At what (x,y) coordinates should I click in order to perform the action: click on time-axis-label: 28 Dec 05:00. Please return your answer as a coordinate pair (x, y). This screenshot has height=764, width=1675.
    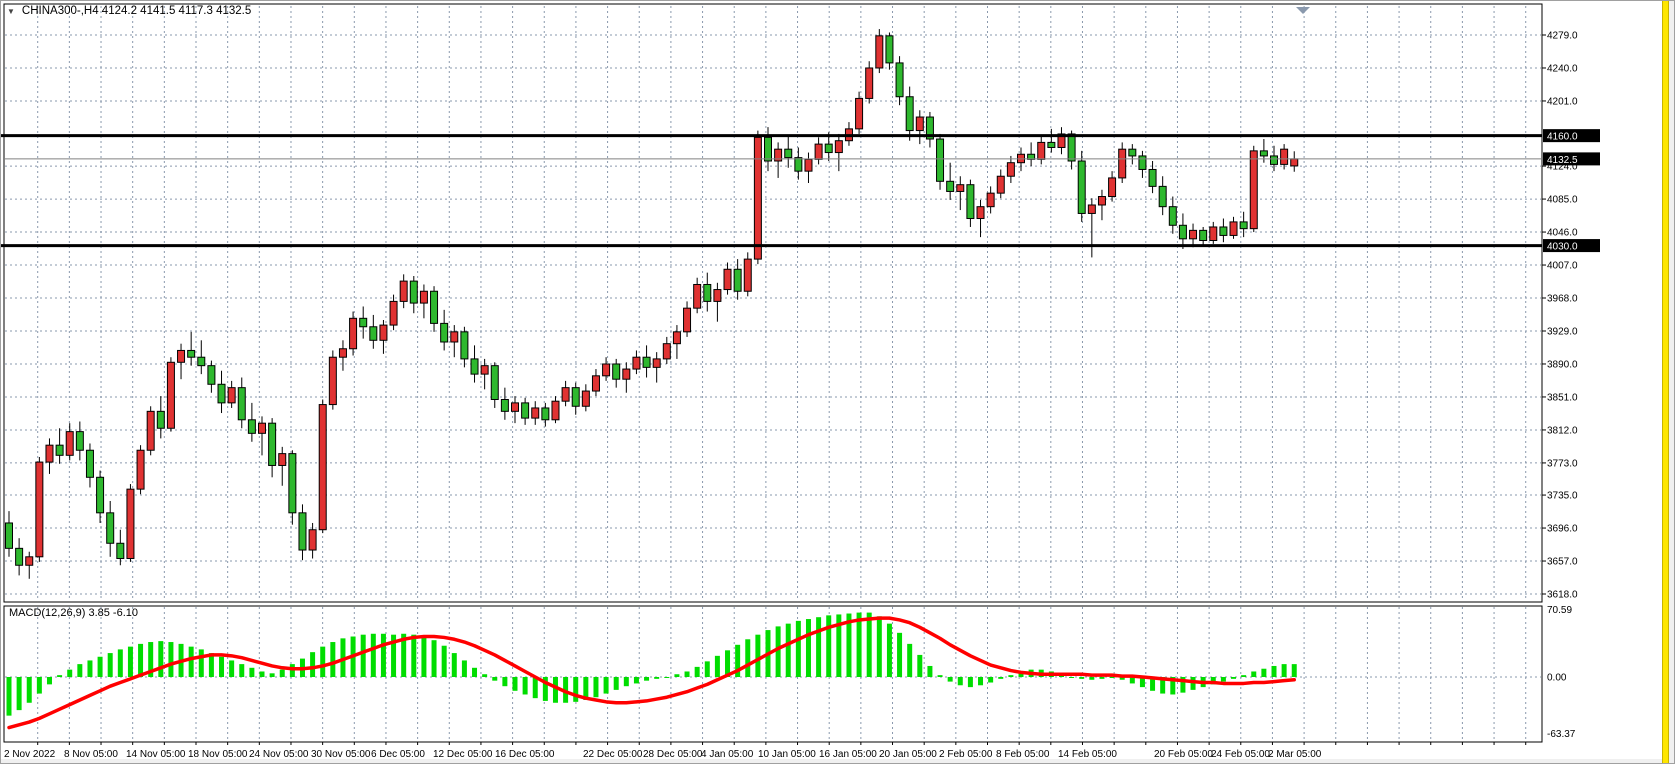
    Looking at the image, I should click on (673, 754).